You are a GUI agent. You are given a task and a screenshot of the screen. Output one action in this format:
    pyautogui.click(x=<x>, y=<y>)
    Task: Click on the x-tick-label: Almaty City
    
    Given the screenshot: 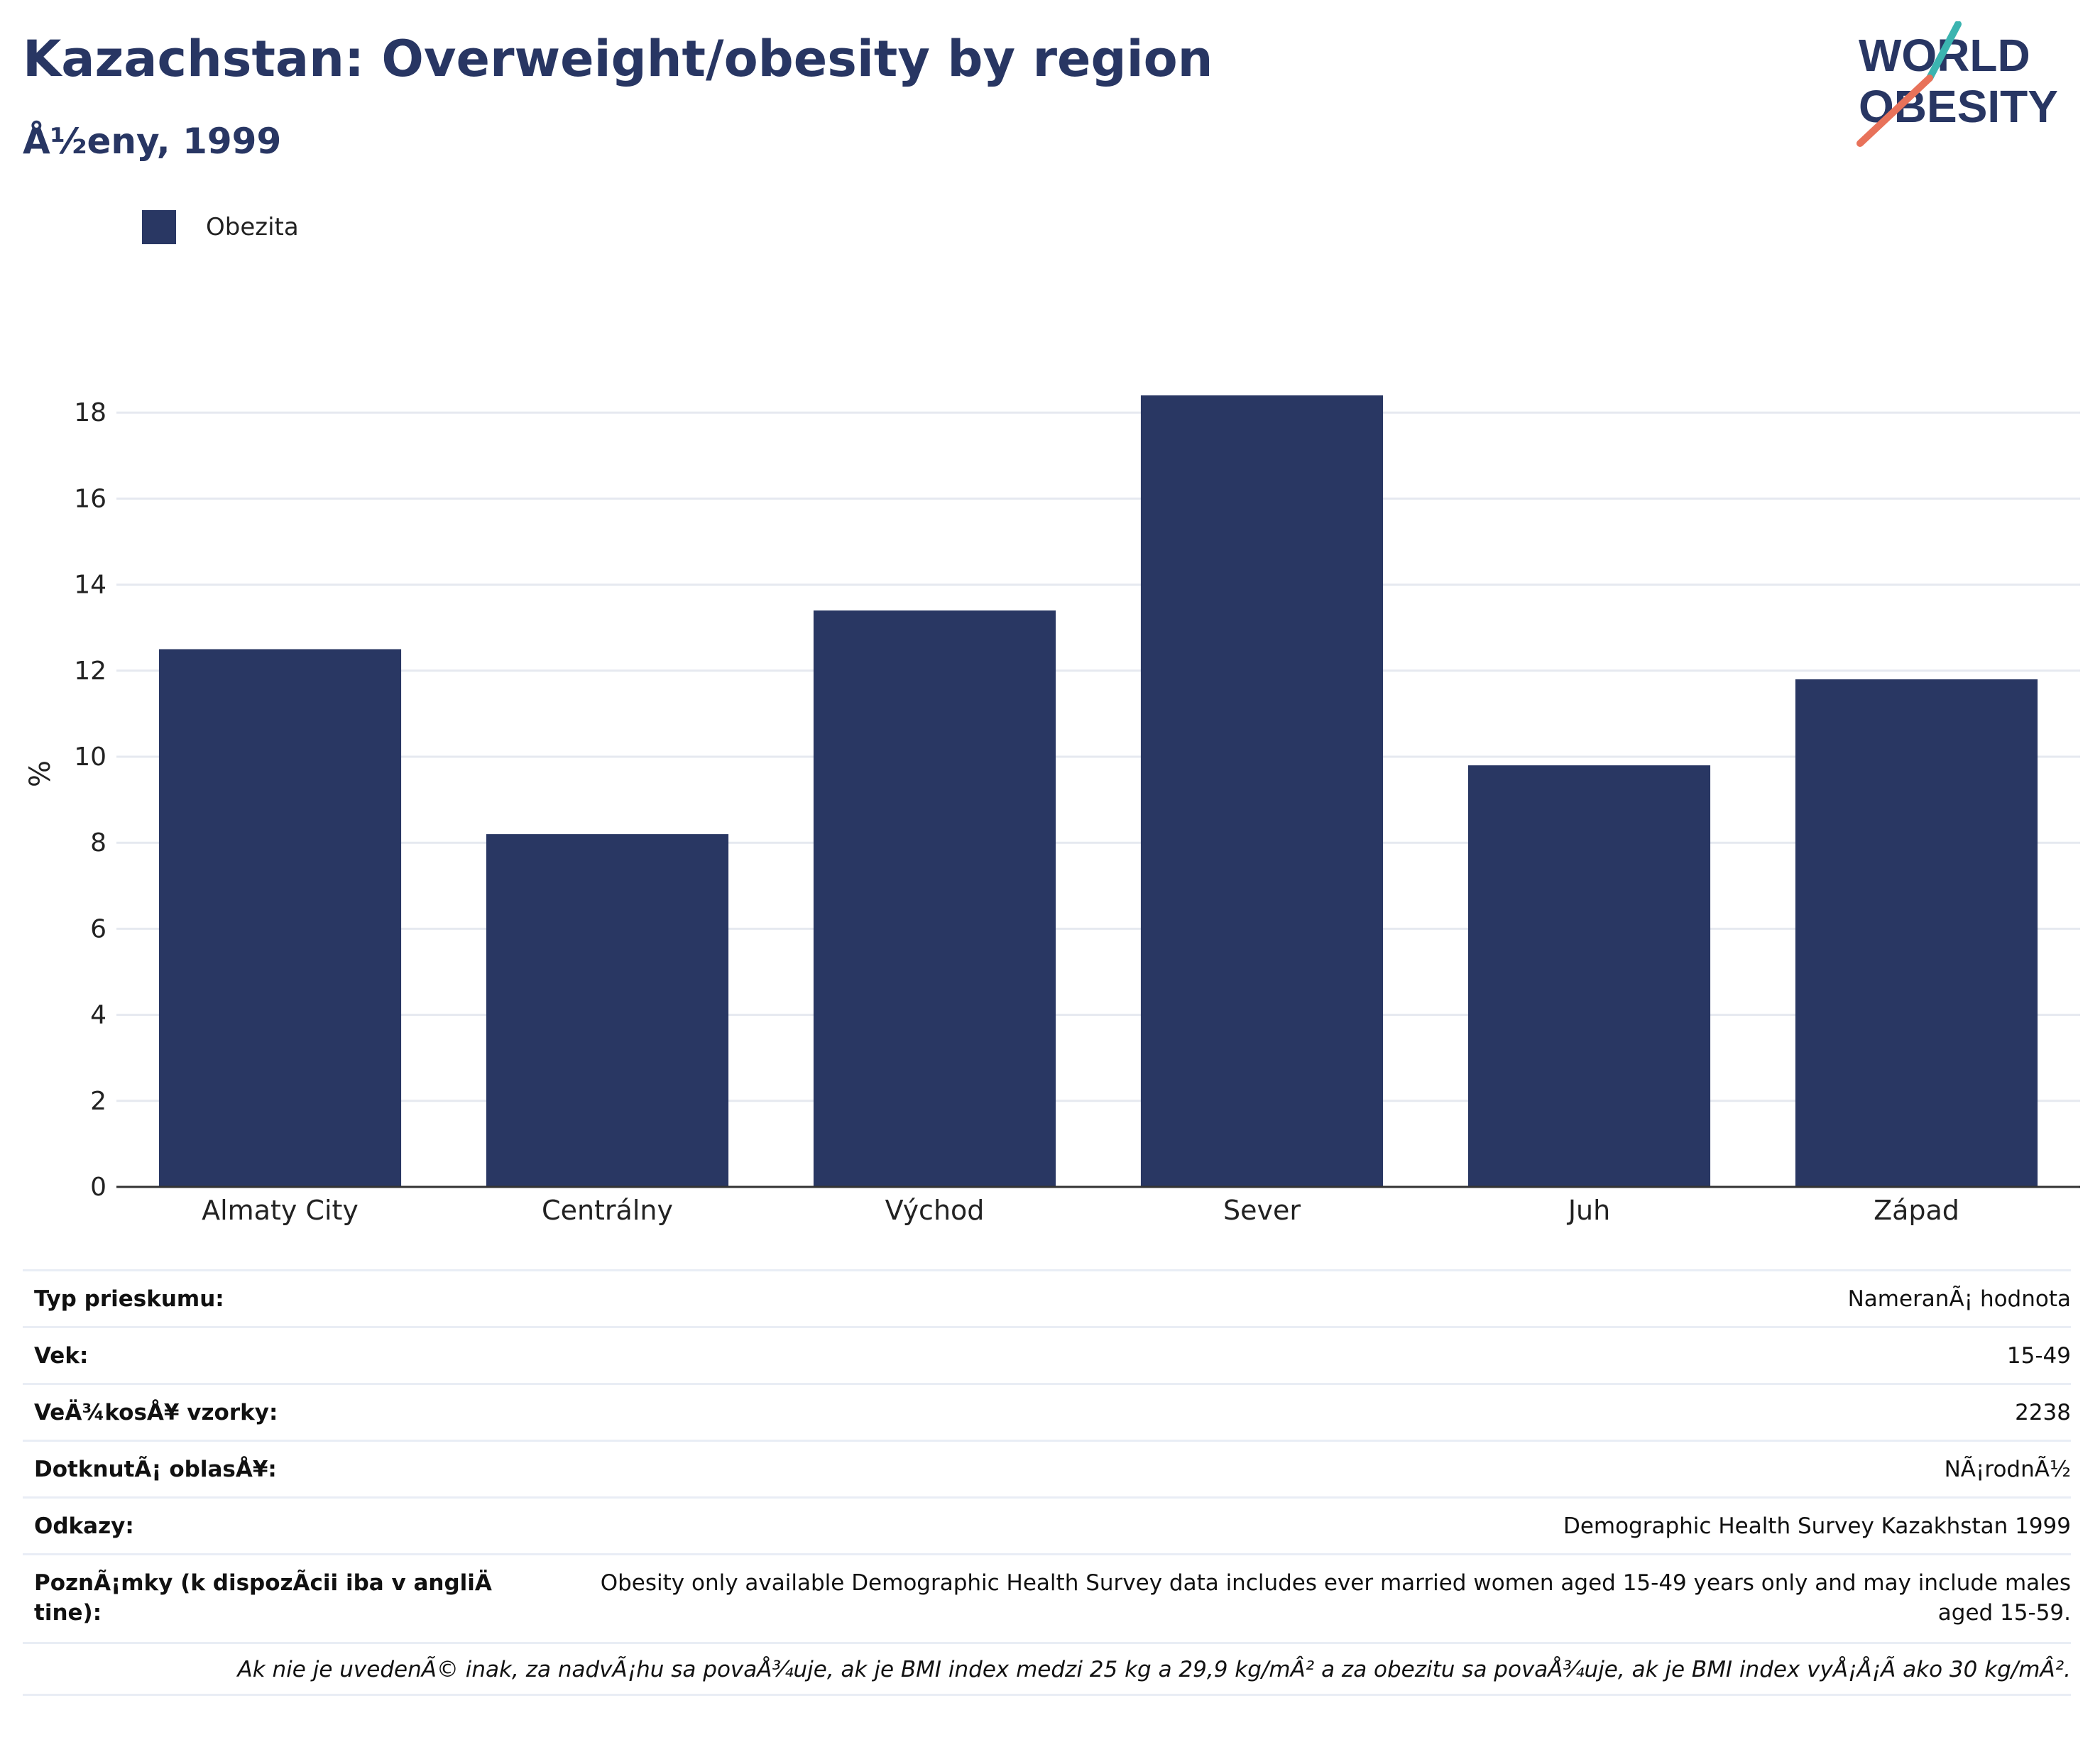 What is the action you would take?
    pyautogui.click(x=280, y=1210)
    